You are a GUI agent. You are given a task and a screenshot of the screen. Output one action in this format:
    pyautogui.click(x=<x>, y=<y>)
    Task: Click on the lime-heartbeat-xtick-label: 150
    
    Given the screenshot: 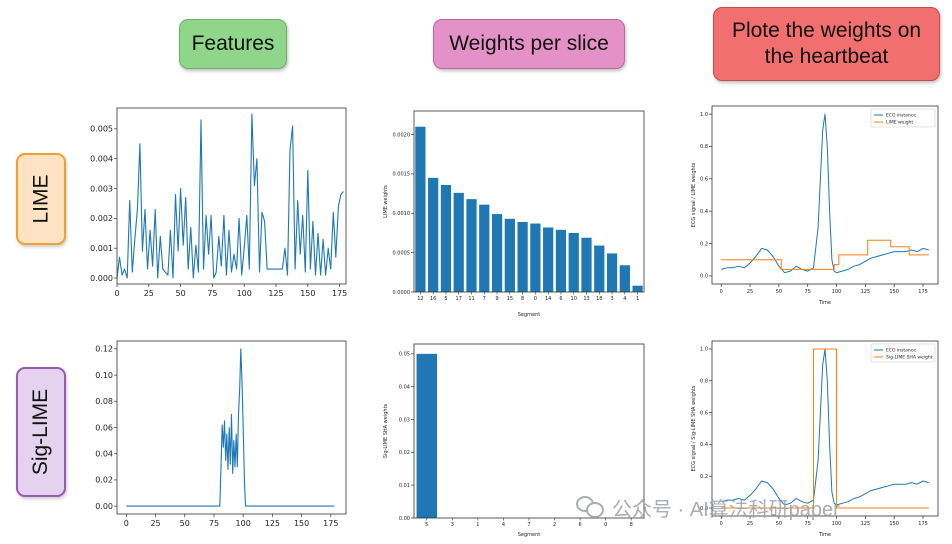 What is the action you would take?
    pyautogui.click(x=894, y=292)
    